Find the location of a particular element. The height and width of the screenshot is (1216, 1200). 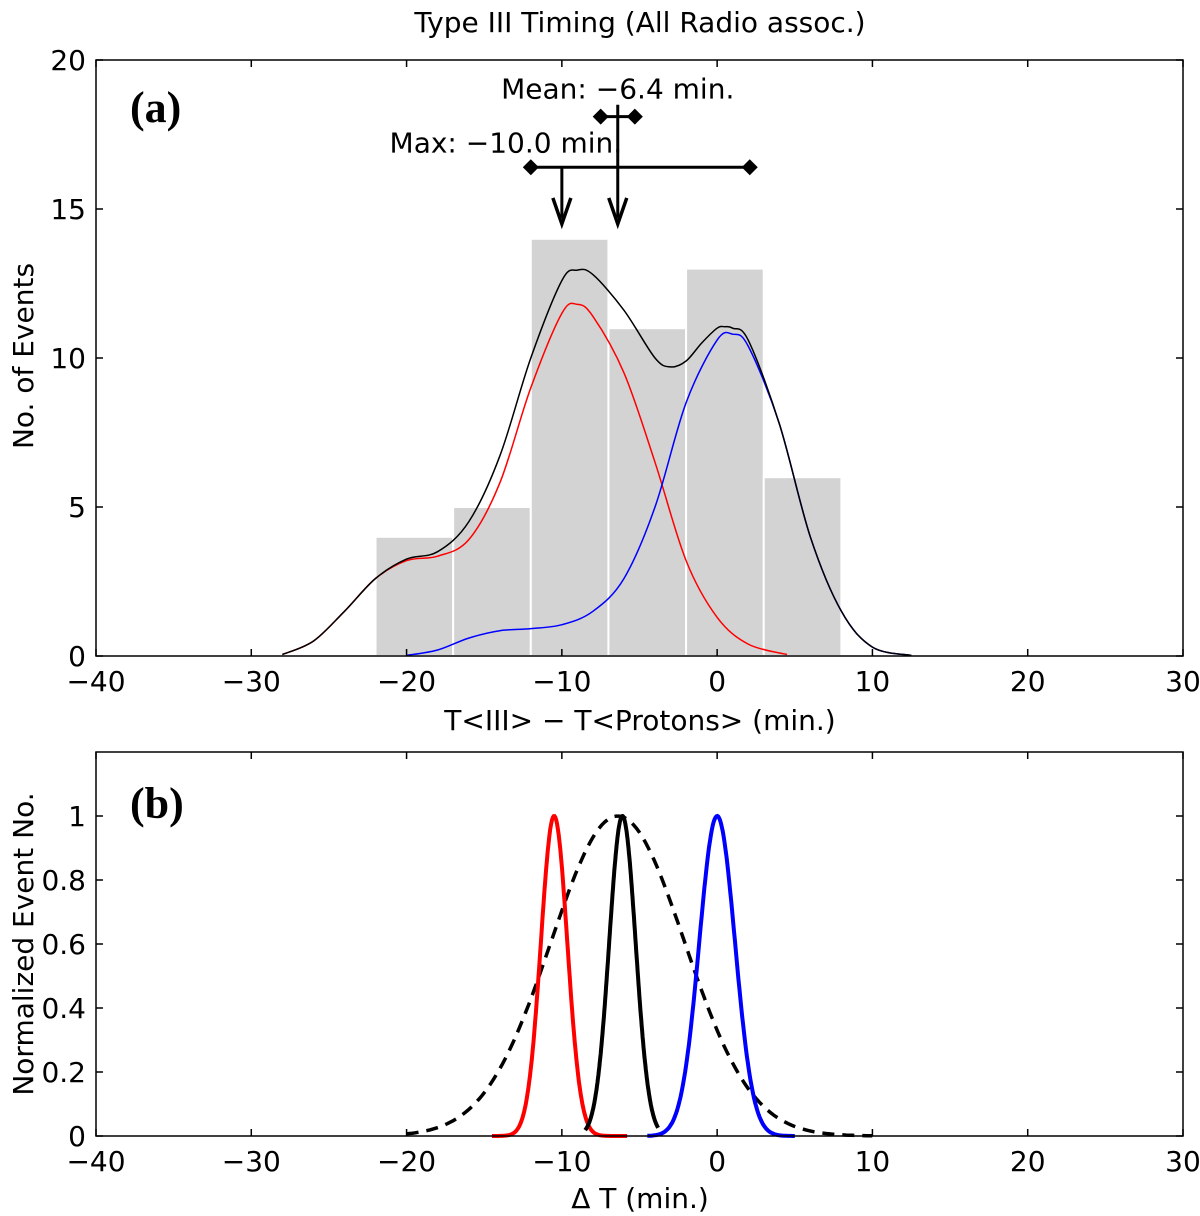

y-tick-label: 10 is located at coordinates (68, 358).